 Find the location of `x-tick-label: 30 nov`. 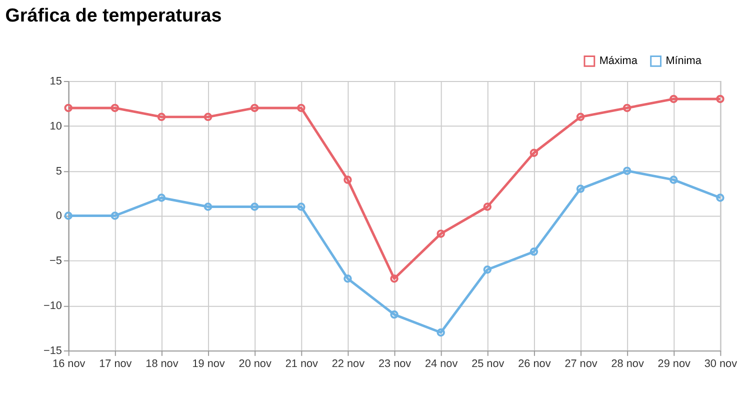

x-tick-label: 30 nov is located at coordinates (721, 364).